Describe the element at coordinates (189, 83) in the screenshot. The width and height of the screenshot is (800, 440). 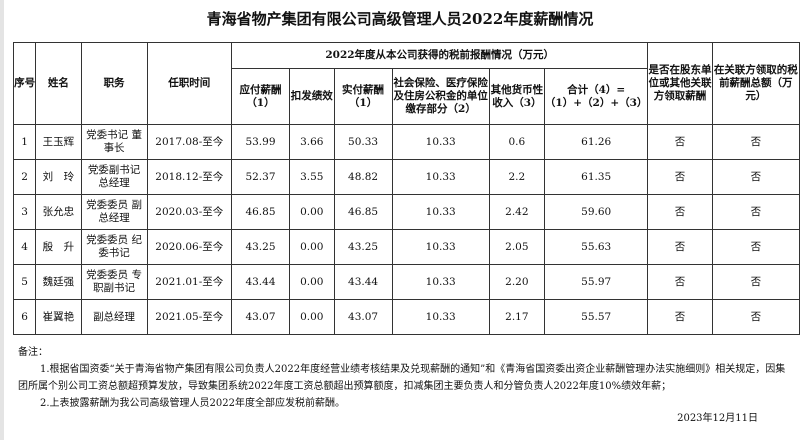
I see `header-tenure: 任职时间` at that location.